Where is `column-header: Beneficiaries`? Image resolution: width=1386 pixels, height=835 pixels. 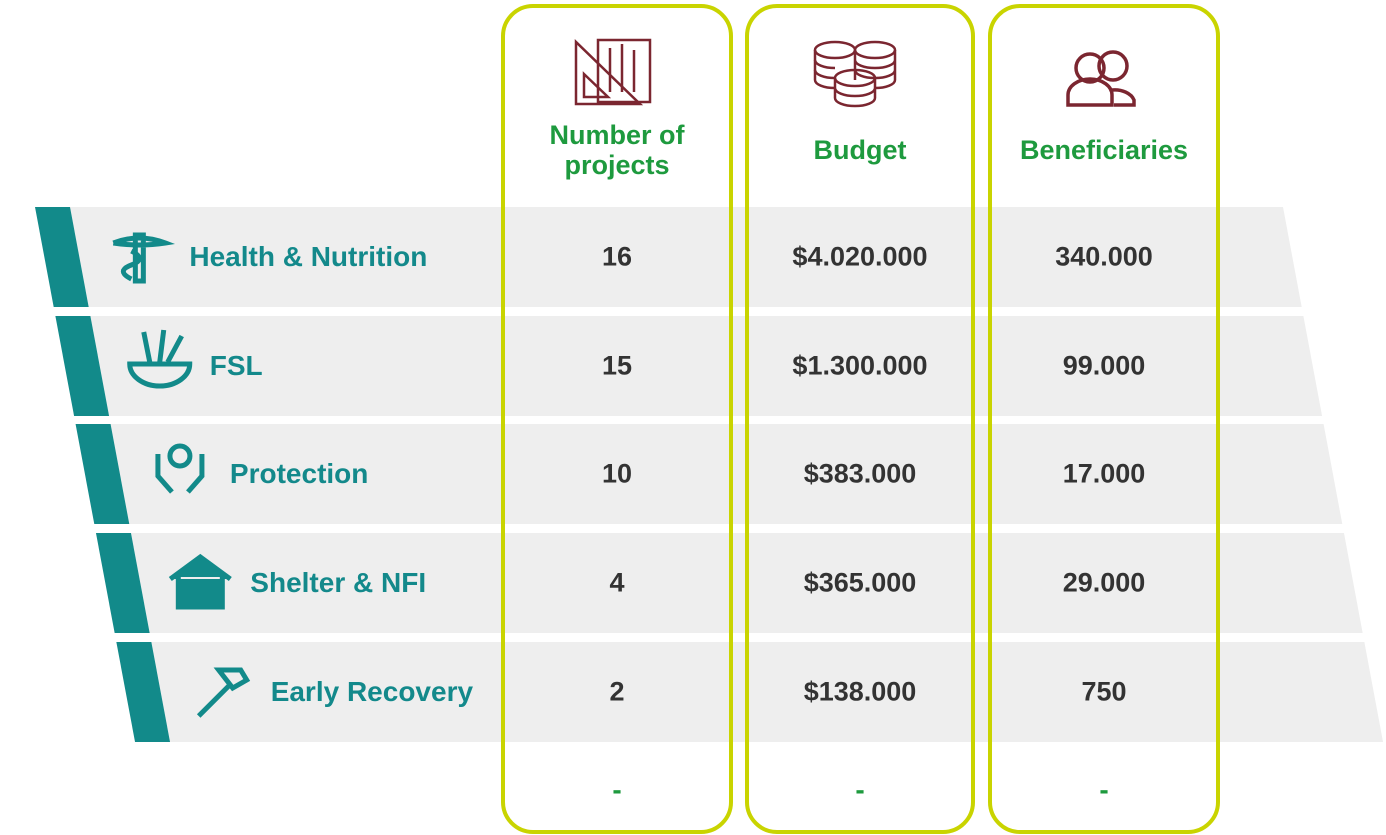
column-header: Beneficiaries is located at coordinates (1104, 150).